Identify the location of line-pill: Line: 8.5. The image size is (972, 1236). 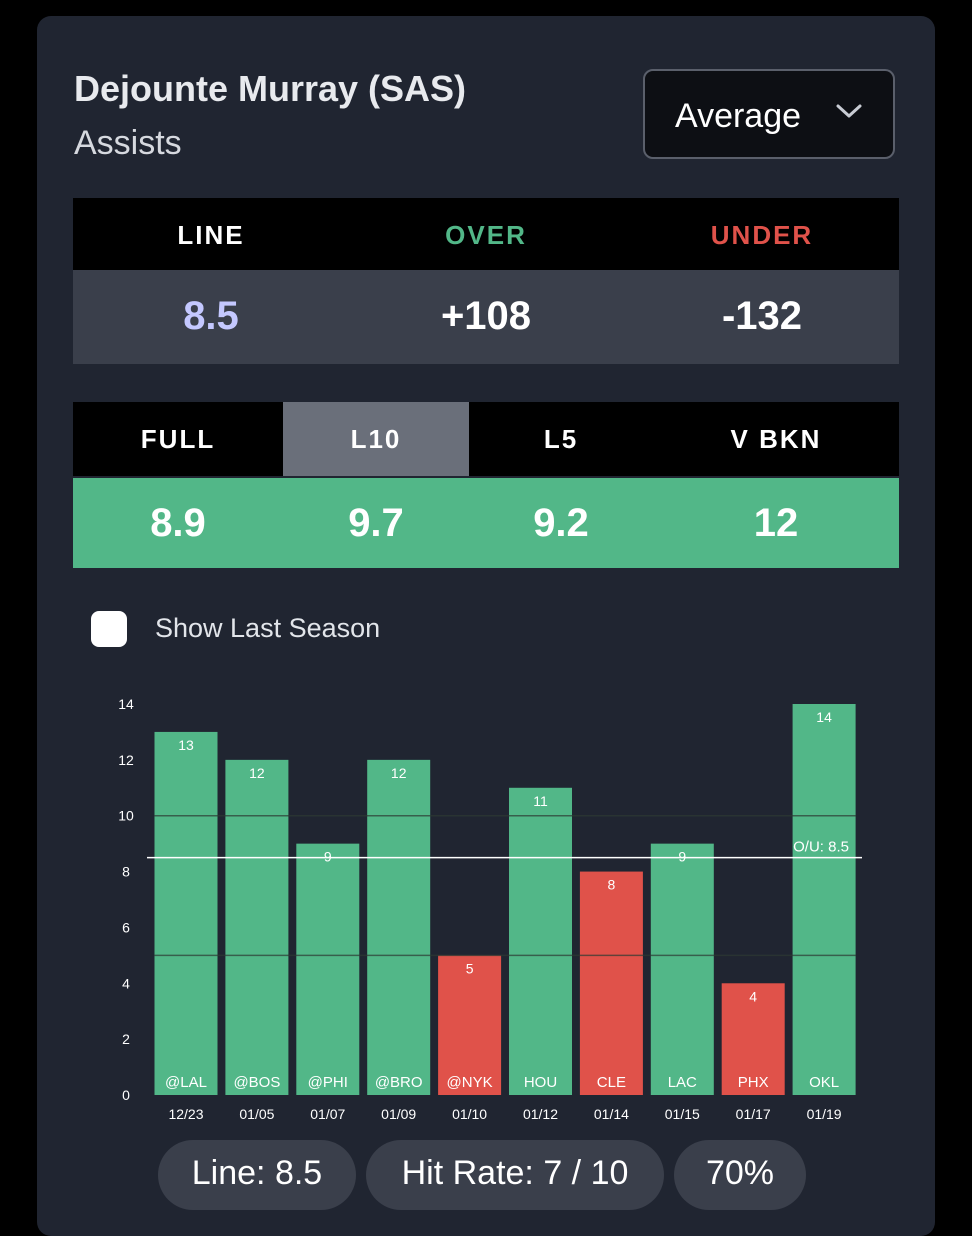
(257, 1175).